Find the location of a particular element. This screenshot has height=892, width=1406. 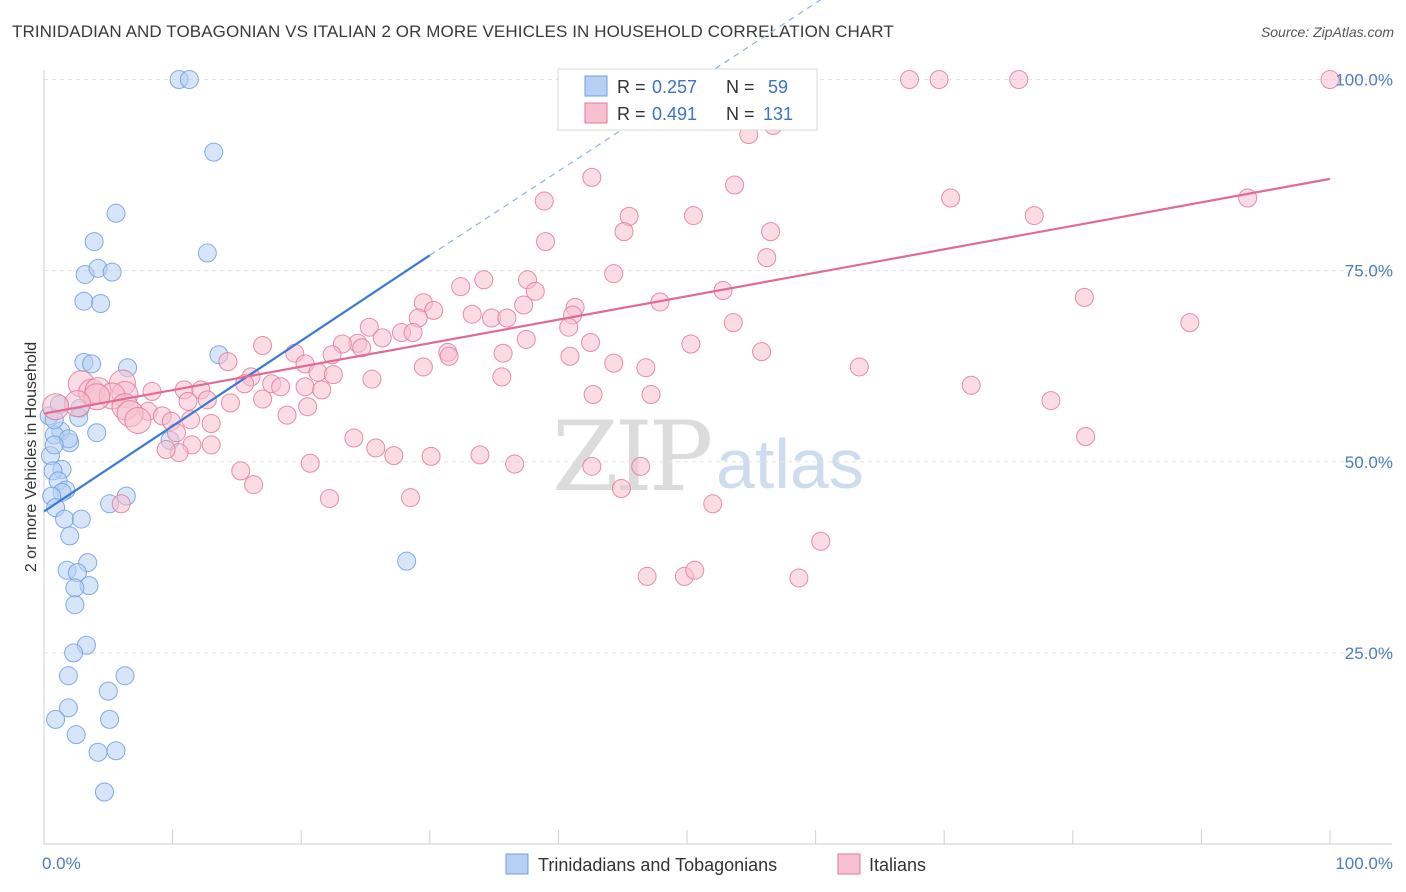

series-legend-label-italian: Italians is located at coordinates (897, 865).